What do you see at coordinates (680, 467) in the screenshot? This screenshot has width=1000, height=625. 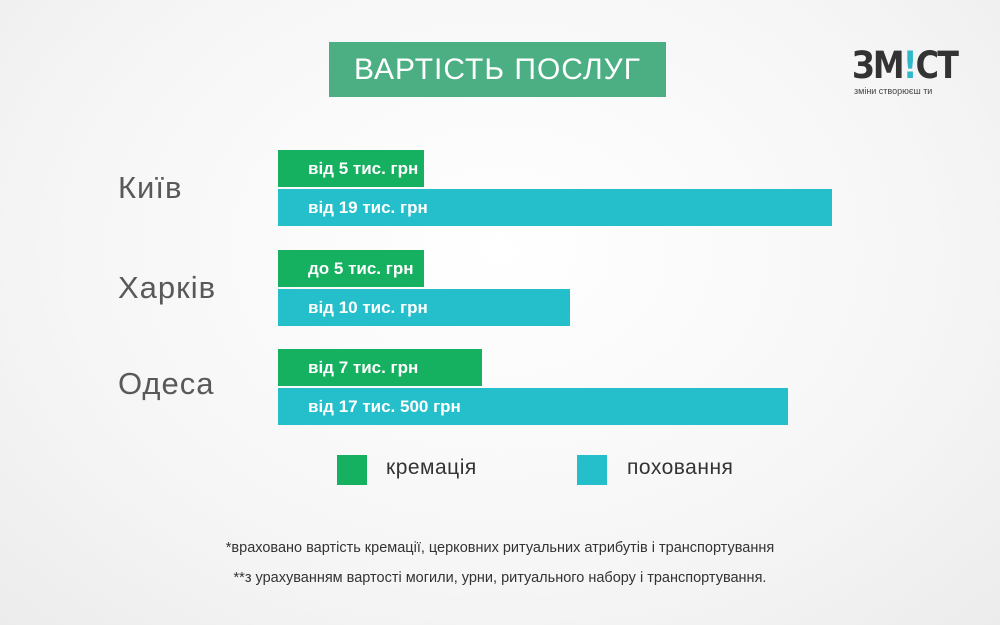 I see `legend-label-burial: поховання` at bounding box center [680, 467].